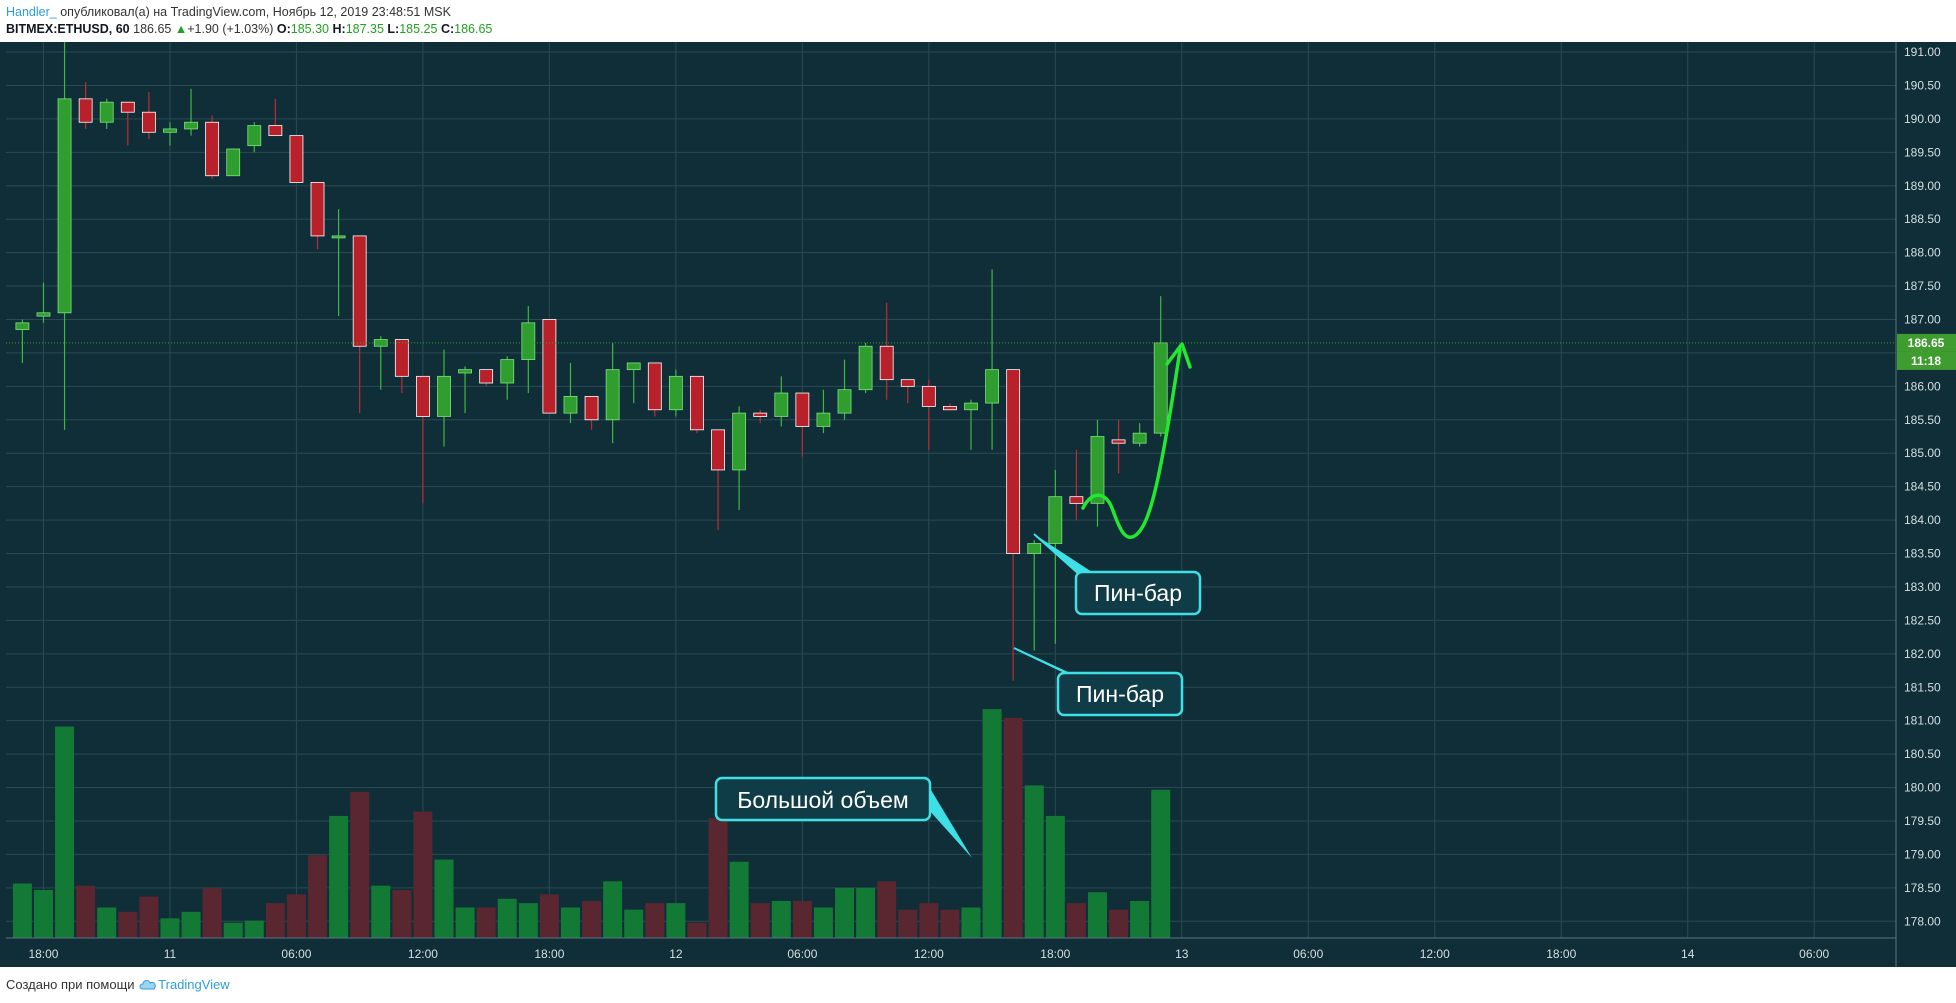 The height and width of the screenshot is (1003, 1956). I want to click on callout-text-3: Большой объем, so click(822, 800).